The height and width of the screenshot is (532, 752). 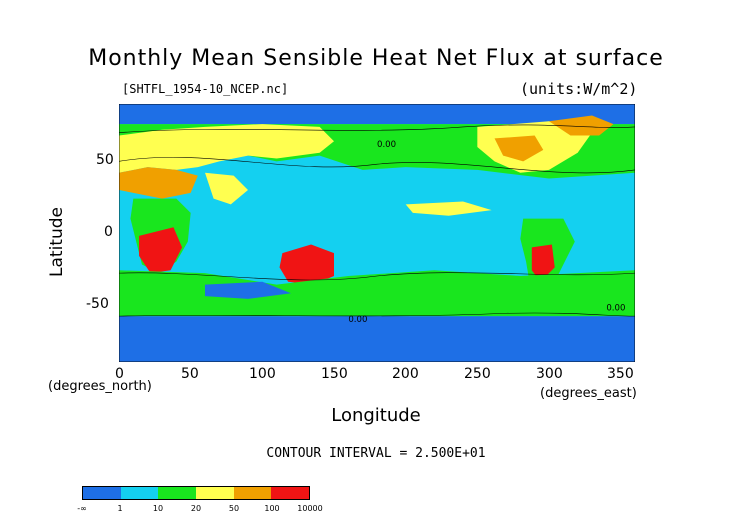 What do you see at coordinates (620, 374) in the screenshot?
I see `x-tick: 350` at bounding box center [620, 374].